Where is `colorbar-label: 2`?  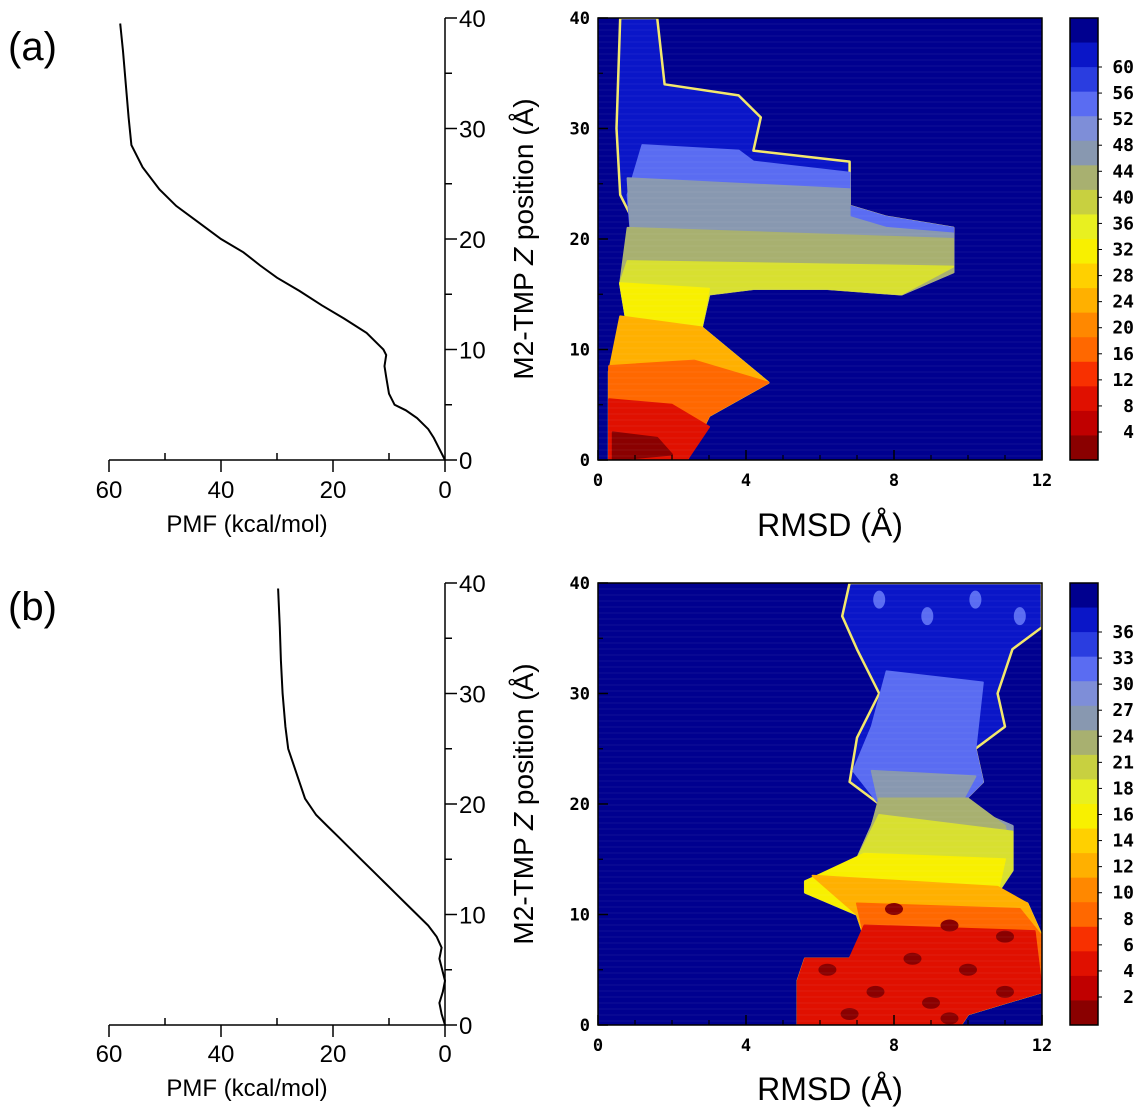 colorbar-label: 2 is located at coordinates (1128, 997).